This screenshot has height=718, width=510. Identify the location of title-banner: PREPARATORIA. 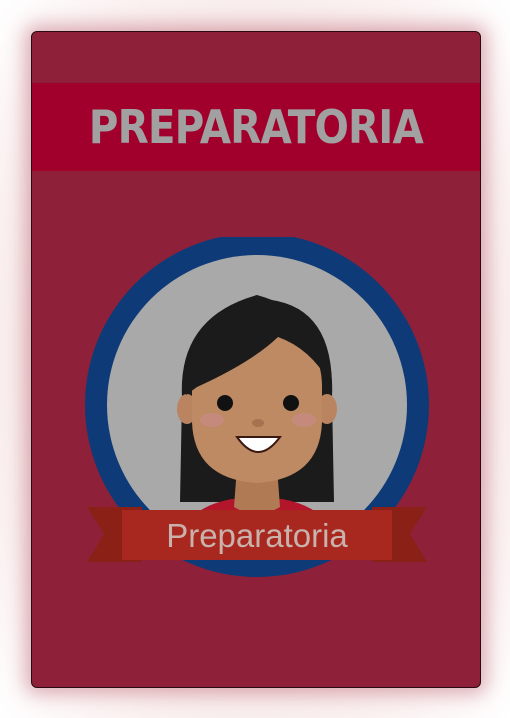
(256, 127).